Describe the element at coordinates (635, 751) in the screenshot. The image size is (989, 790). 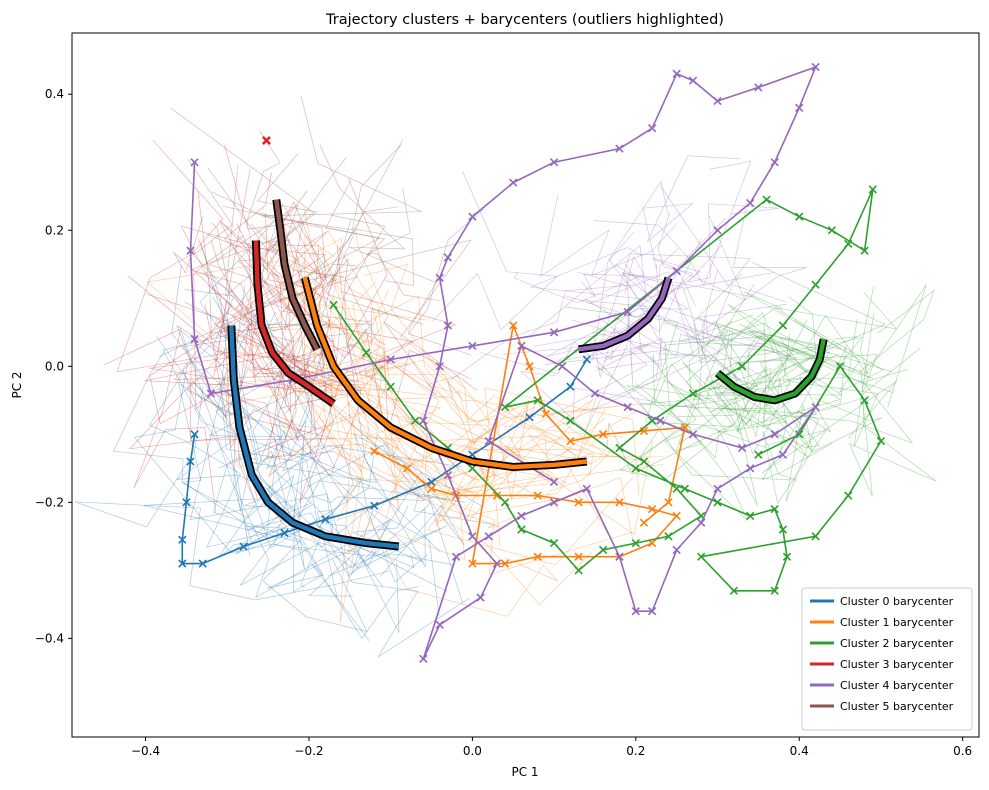
I see `x-tick-label: 0.2` at that location.